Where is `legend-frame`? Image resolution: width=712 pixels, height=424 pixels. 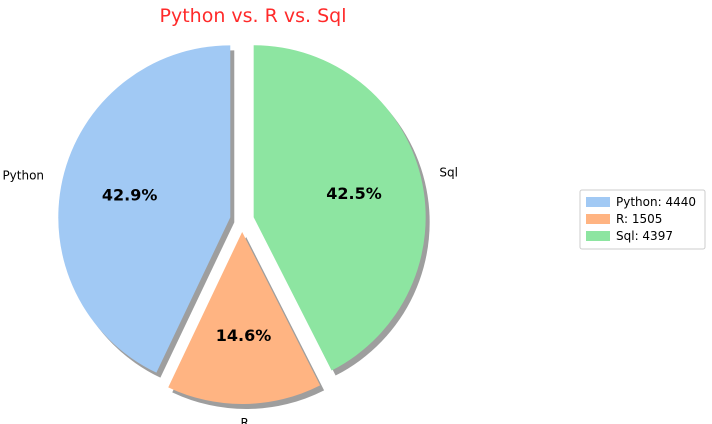
legend-frame is located at coordinates (642, 219).